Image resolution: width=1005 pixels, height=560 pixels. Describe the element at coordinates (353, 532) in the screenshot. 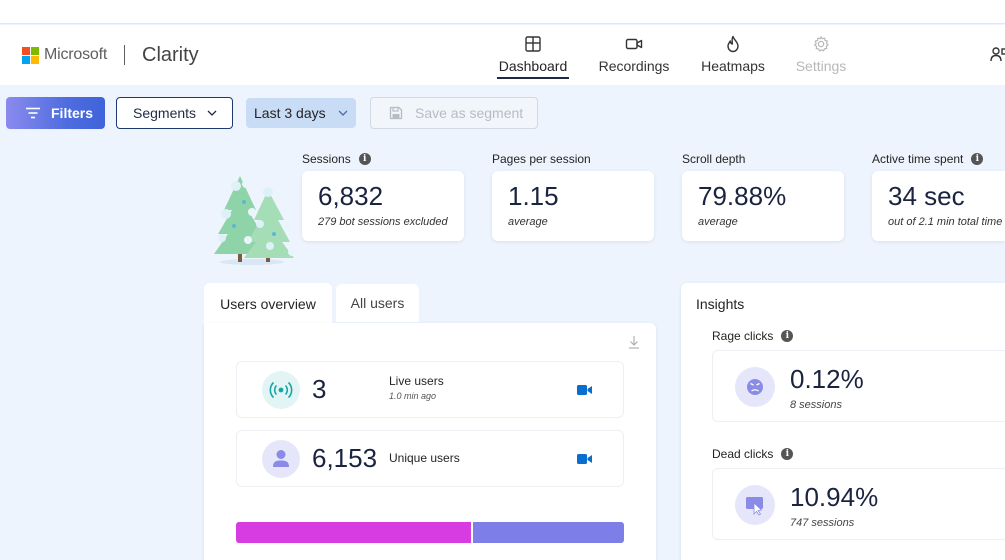

I see `users-split-bar-first` at that location.